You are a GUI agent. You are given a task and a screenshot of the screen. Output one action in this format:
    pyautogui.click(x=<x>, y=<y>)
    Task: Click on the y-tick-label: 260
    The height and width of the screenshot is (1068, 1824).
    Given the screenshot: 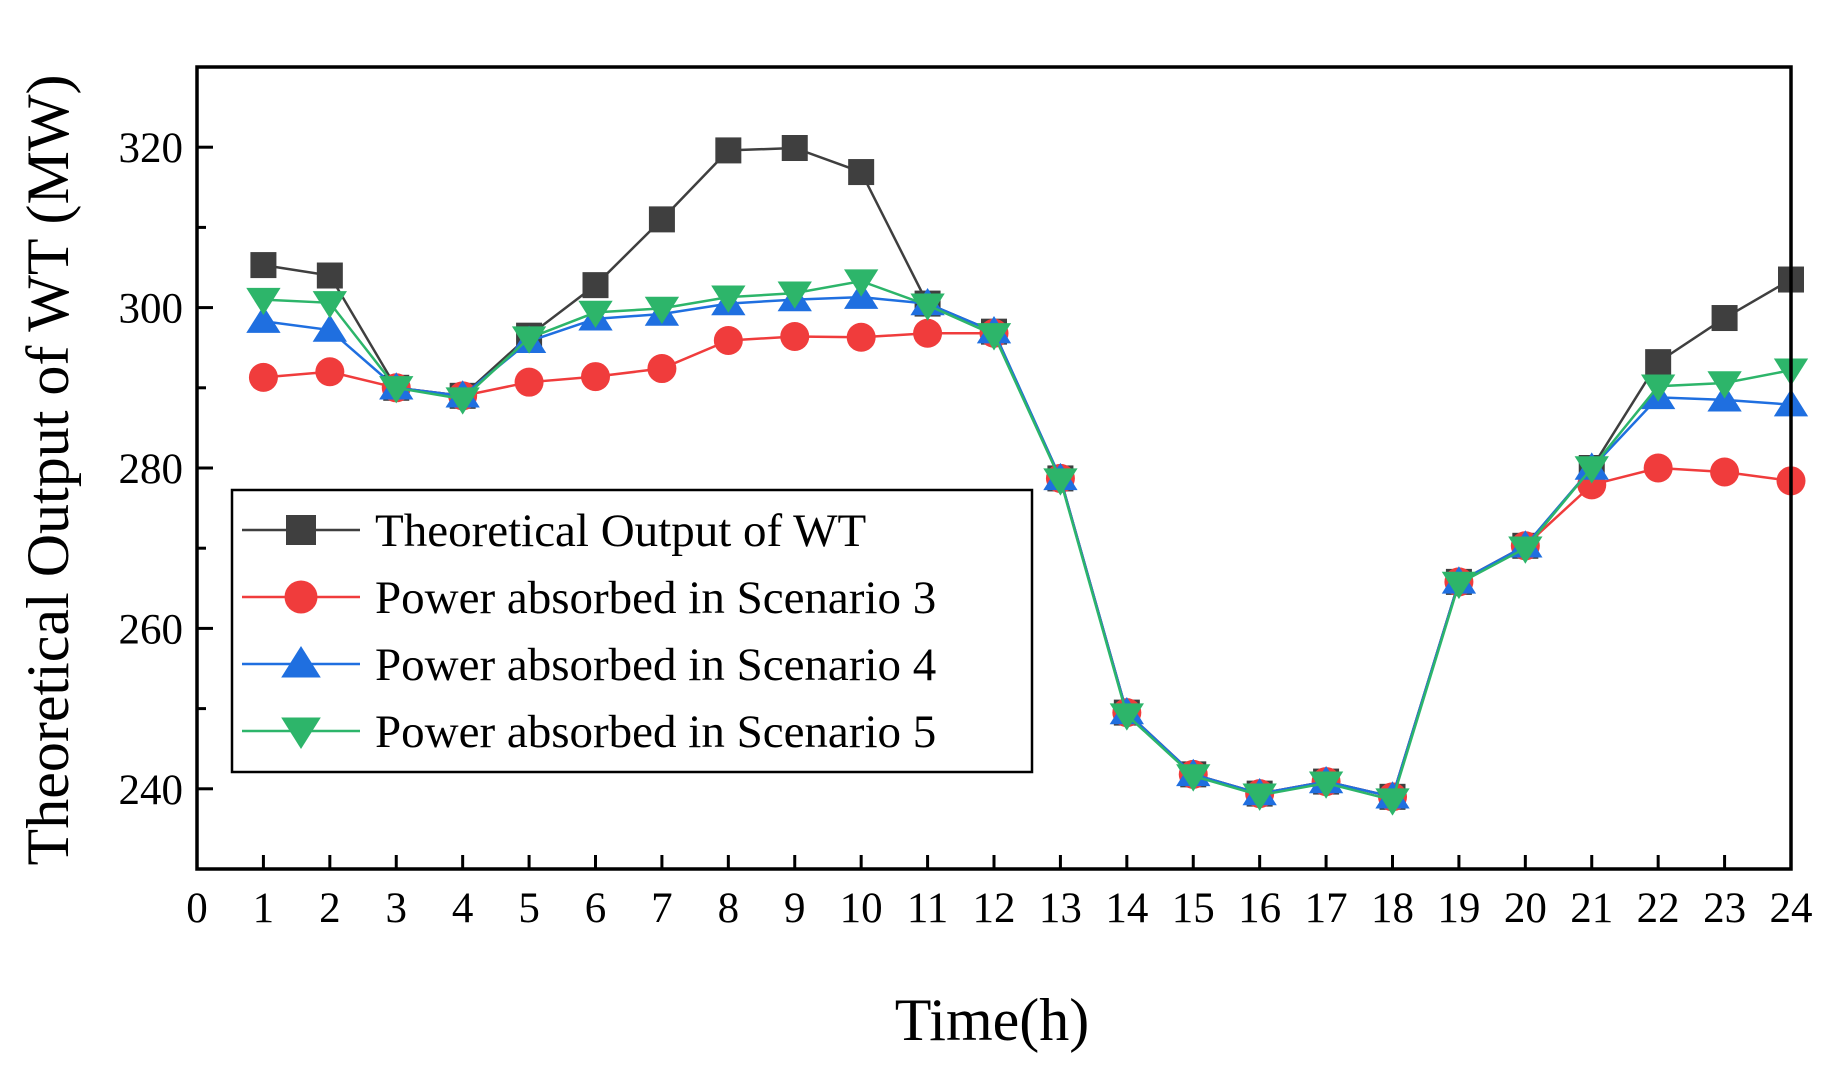 What is the action you would take?
    pyautogui.click(x=151, y=629)
    